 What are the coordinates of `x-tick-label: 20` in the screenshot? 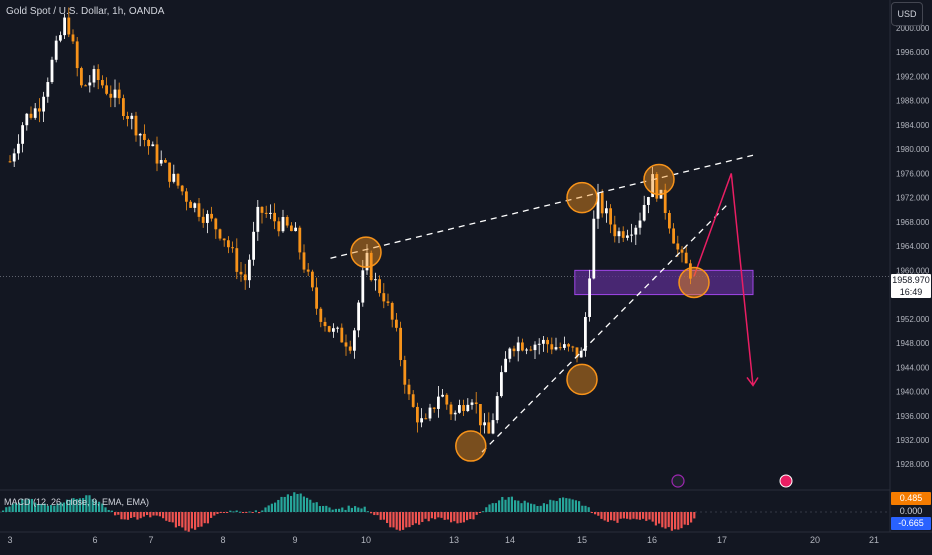 It's located at (815, 540).